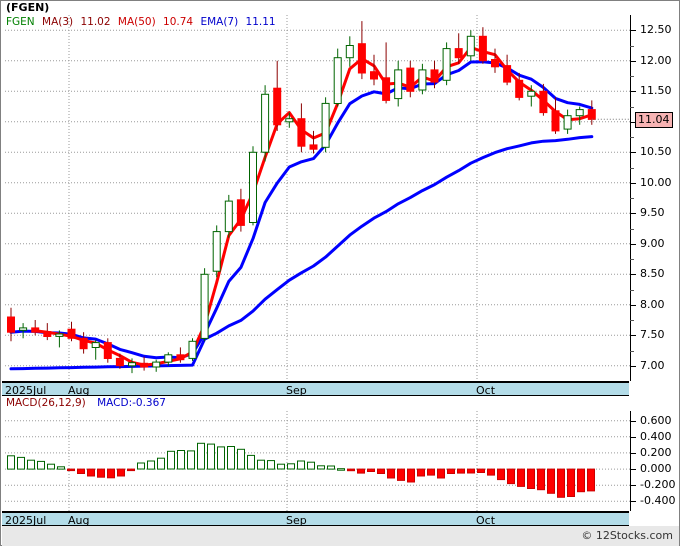 Image resolution: width=680 pixels, height=546 pixels. What do you see at coordinates (652, 304) in the screenshot?
I see `price-axis-label: 8.00` at bounding box center [652, 304].